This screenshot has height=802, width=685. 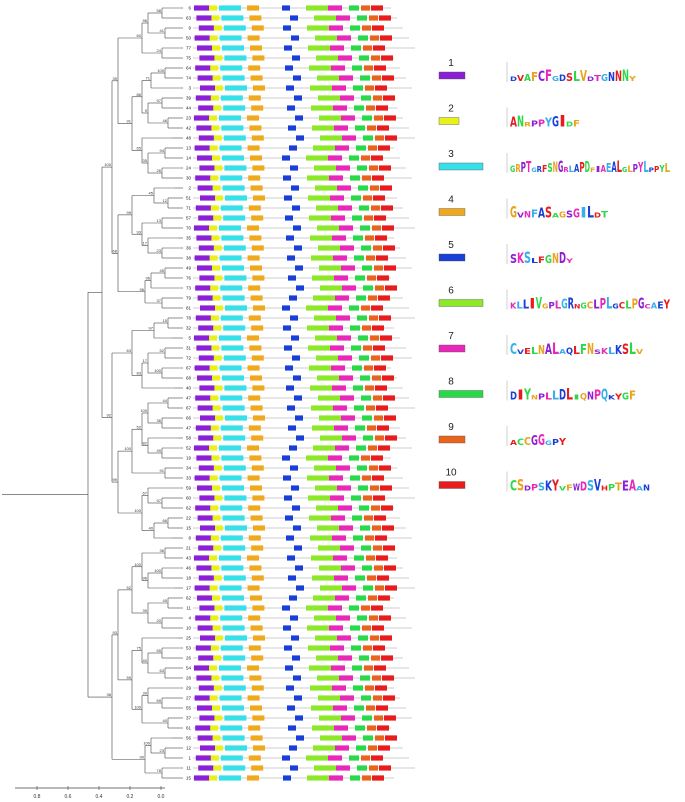 What do you see at coordinates (189, 178) in the screenshot?
I see `leaf-label: 30` at bounding box center [189, 178].